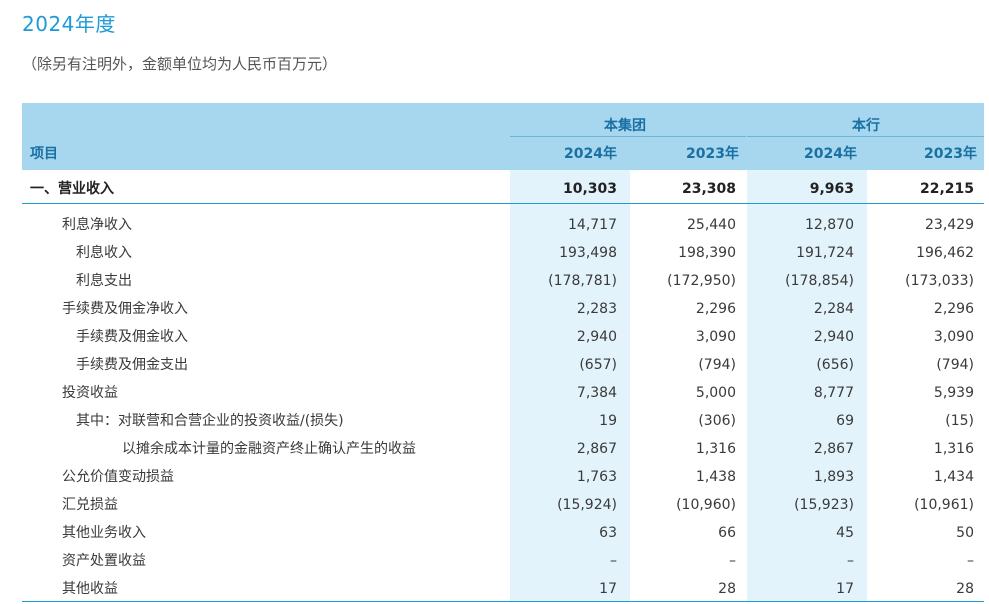 The width and height of the screenshot is (989, 604). I want to click on row-label: 一、营业收入, so click(72, 189).